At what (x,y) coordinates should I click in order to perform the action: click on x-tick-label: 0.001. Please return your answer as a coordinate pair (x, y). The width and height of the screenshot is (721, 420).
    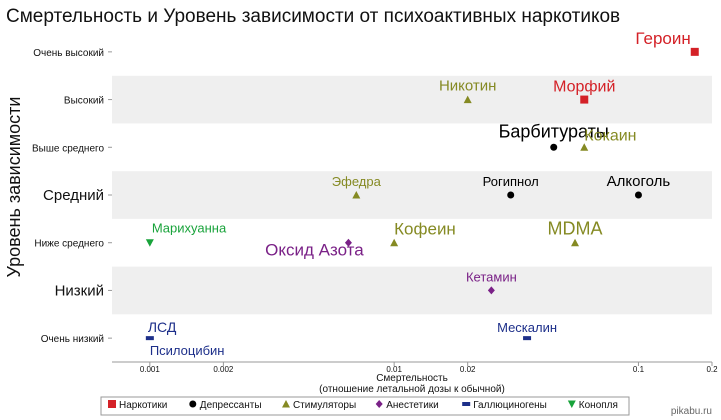
    Looking at the image, I should click on (150, 369).